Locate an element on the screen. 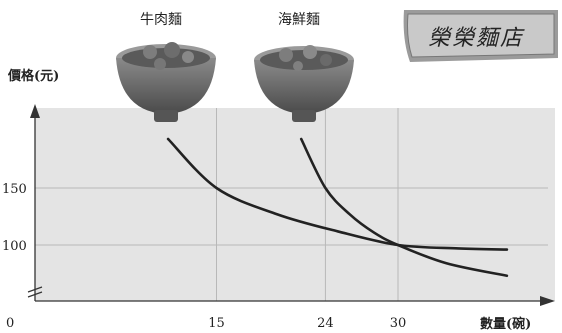 The image size is (562, 333). y-axis-label: 價格(元) is located at coordinates (33, 76).